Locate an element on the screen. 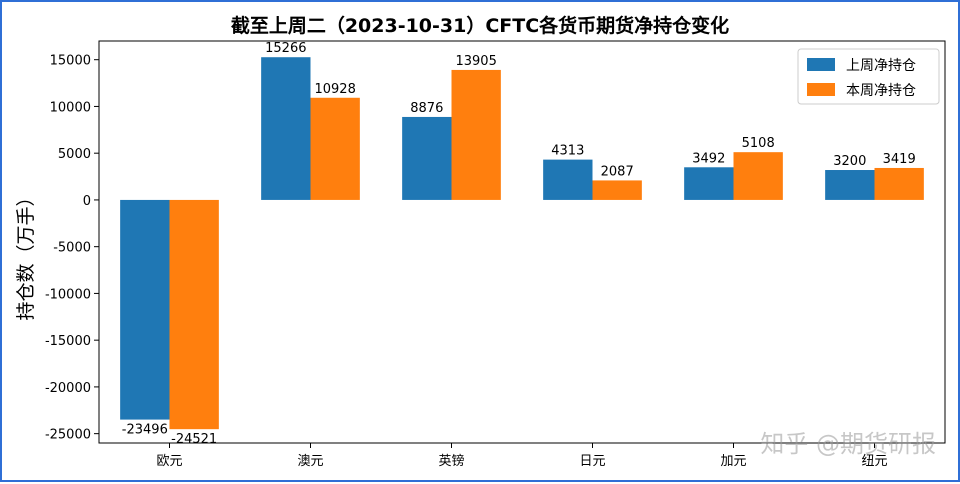  bar-value-label: 2087 is located at coordinates (617, 171).